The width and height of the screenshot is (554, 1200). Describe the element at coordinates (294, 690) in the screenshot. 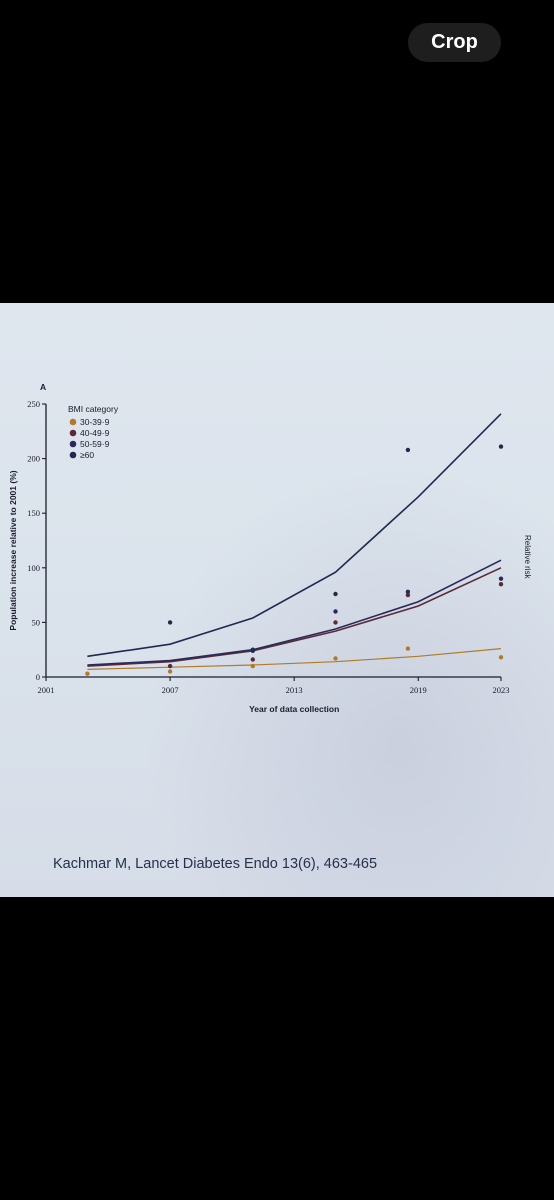

I see `x-tick-label: 2013` at that location.